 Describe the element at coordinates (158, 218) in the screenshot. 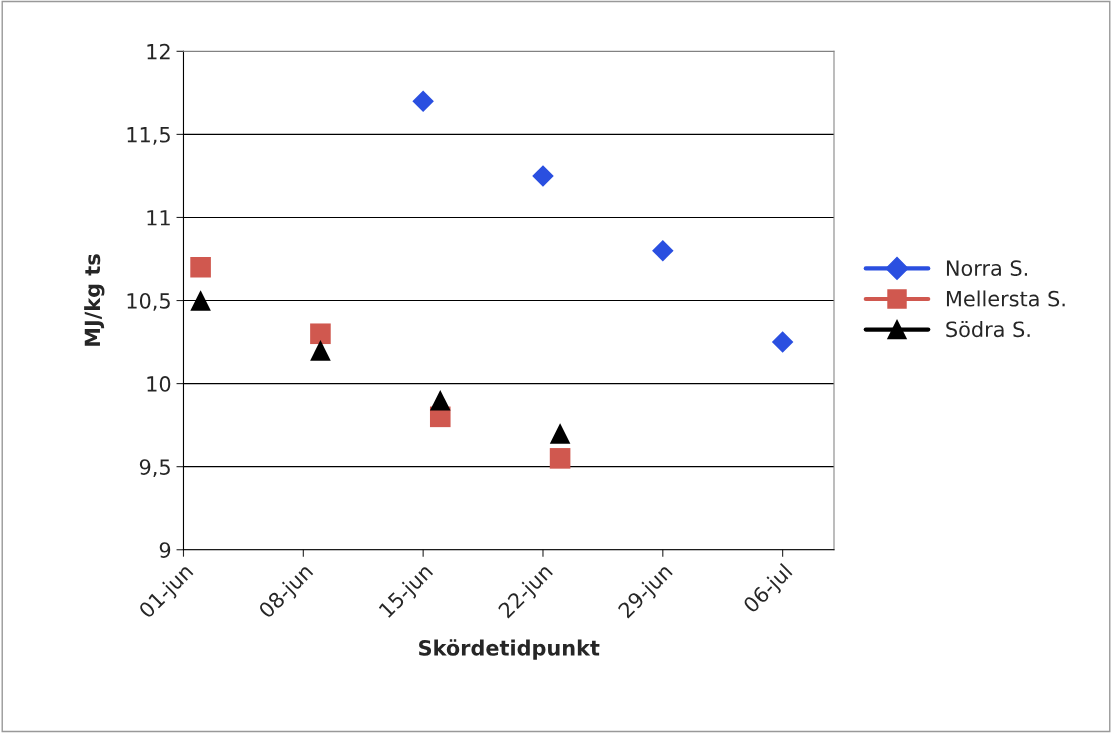

I see `y-tick-label: 11` at that location.